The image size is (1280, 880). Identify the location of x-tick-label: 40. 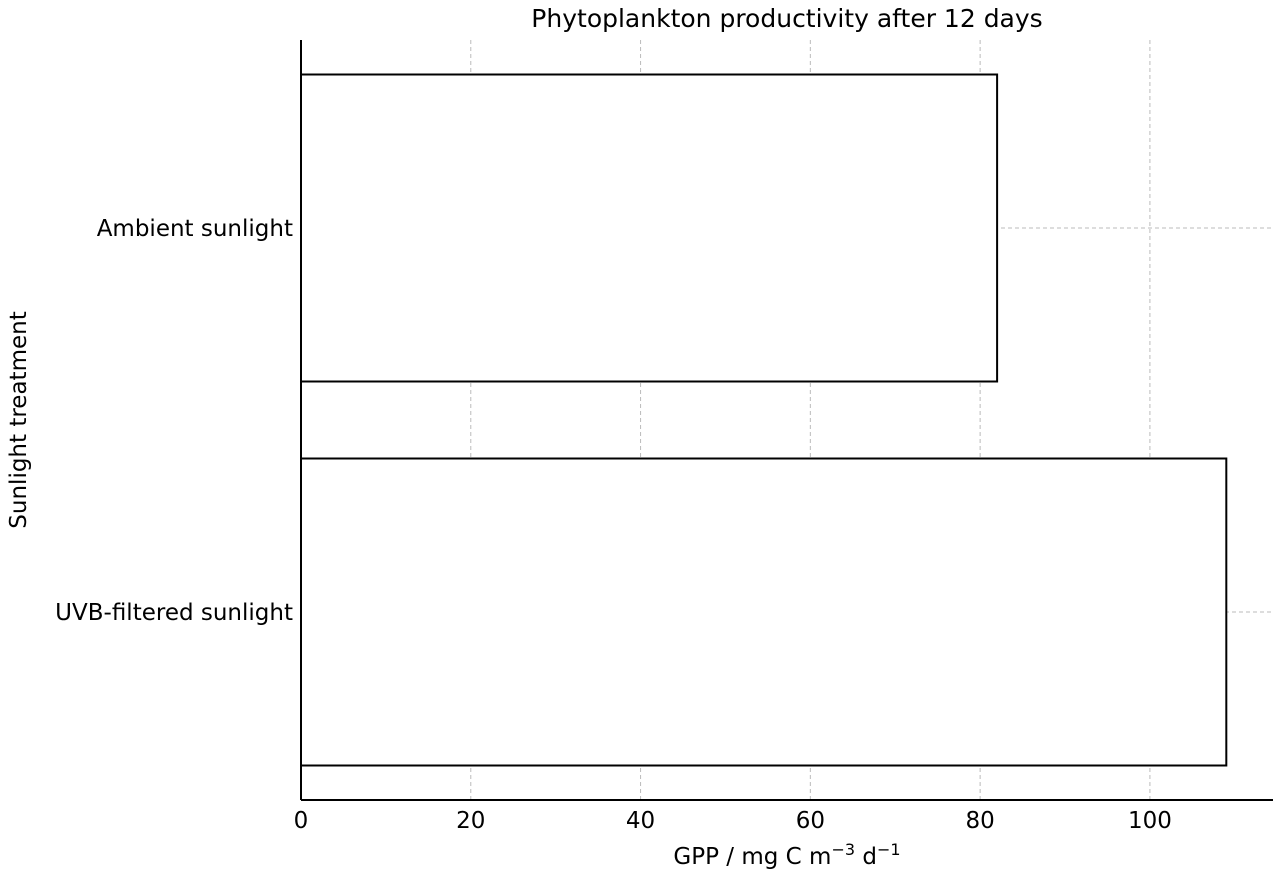
(640, 821).